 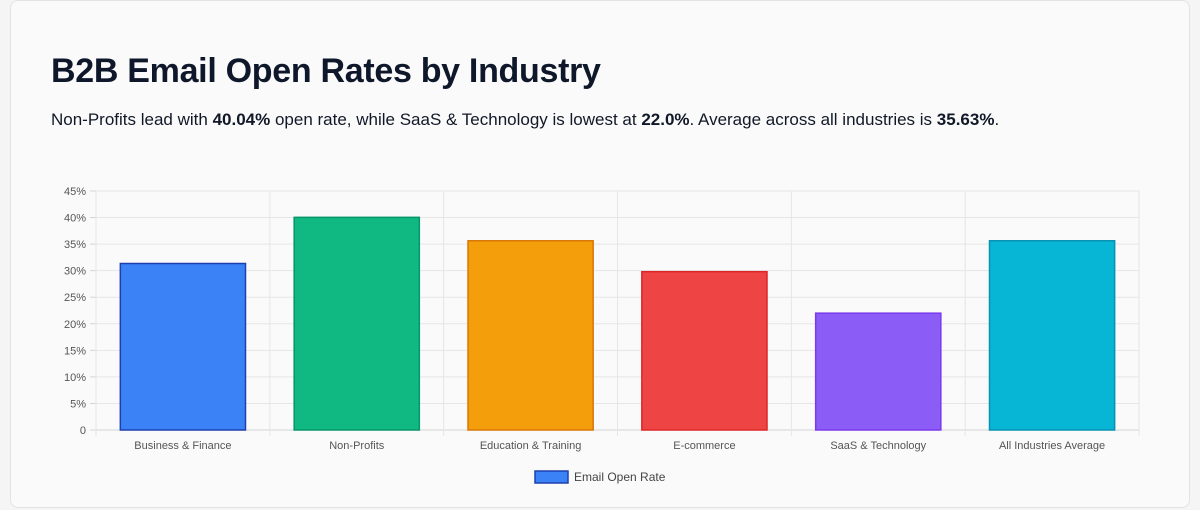 What do you see at coordinates (78, 404) in the screenshot?
I see `y-tick-label: 5%` at bounding box center [78, 404].